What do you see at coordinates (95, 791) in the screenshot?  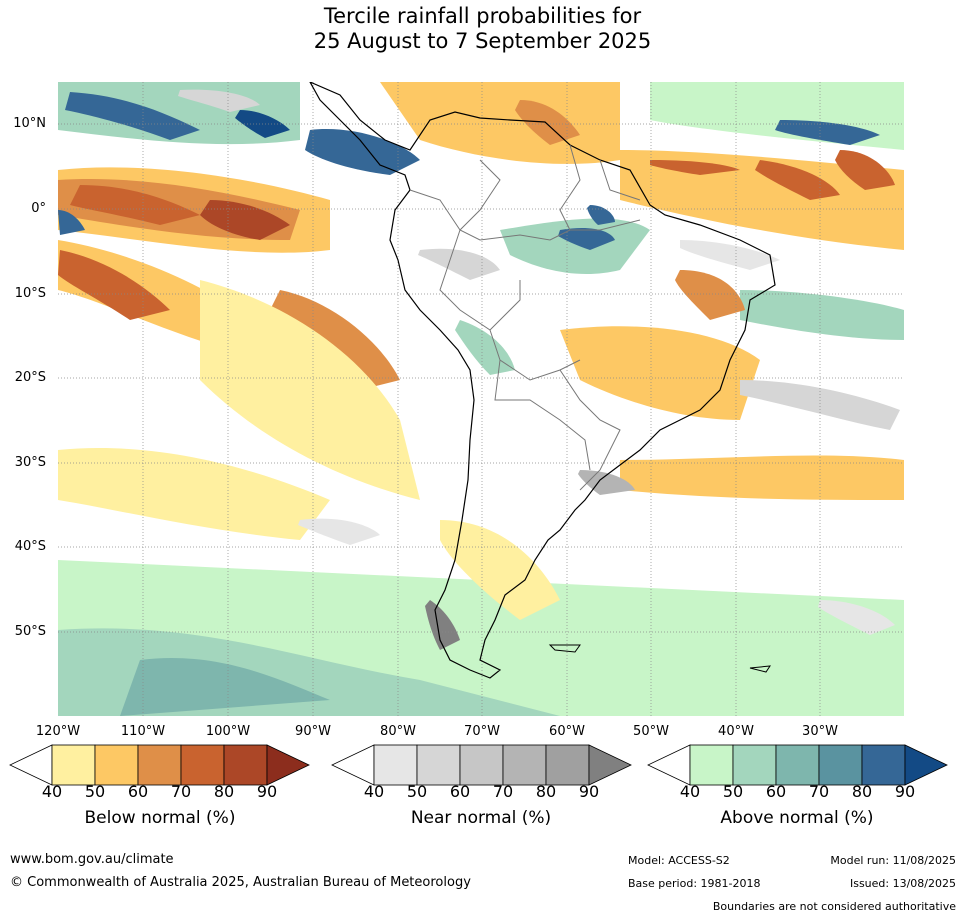 I see `below-tick-50: 50` at bounding box center [95, 791].